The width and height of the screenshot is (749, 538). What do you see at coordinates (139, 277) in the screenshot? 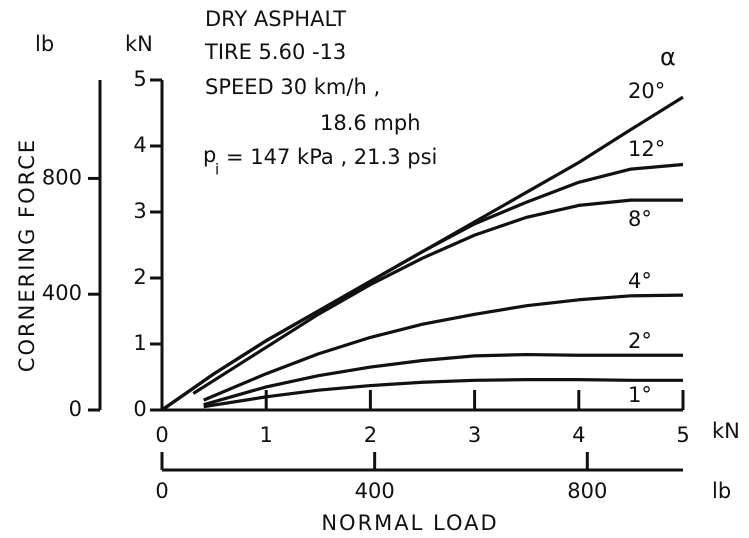
I see `y-tick-label: 2` at bounding box center [139, 277].